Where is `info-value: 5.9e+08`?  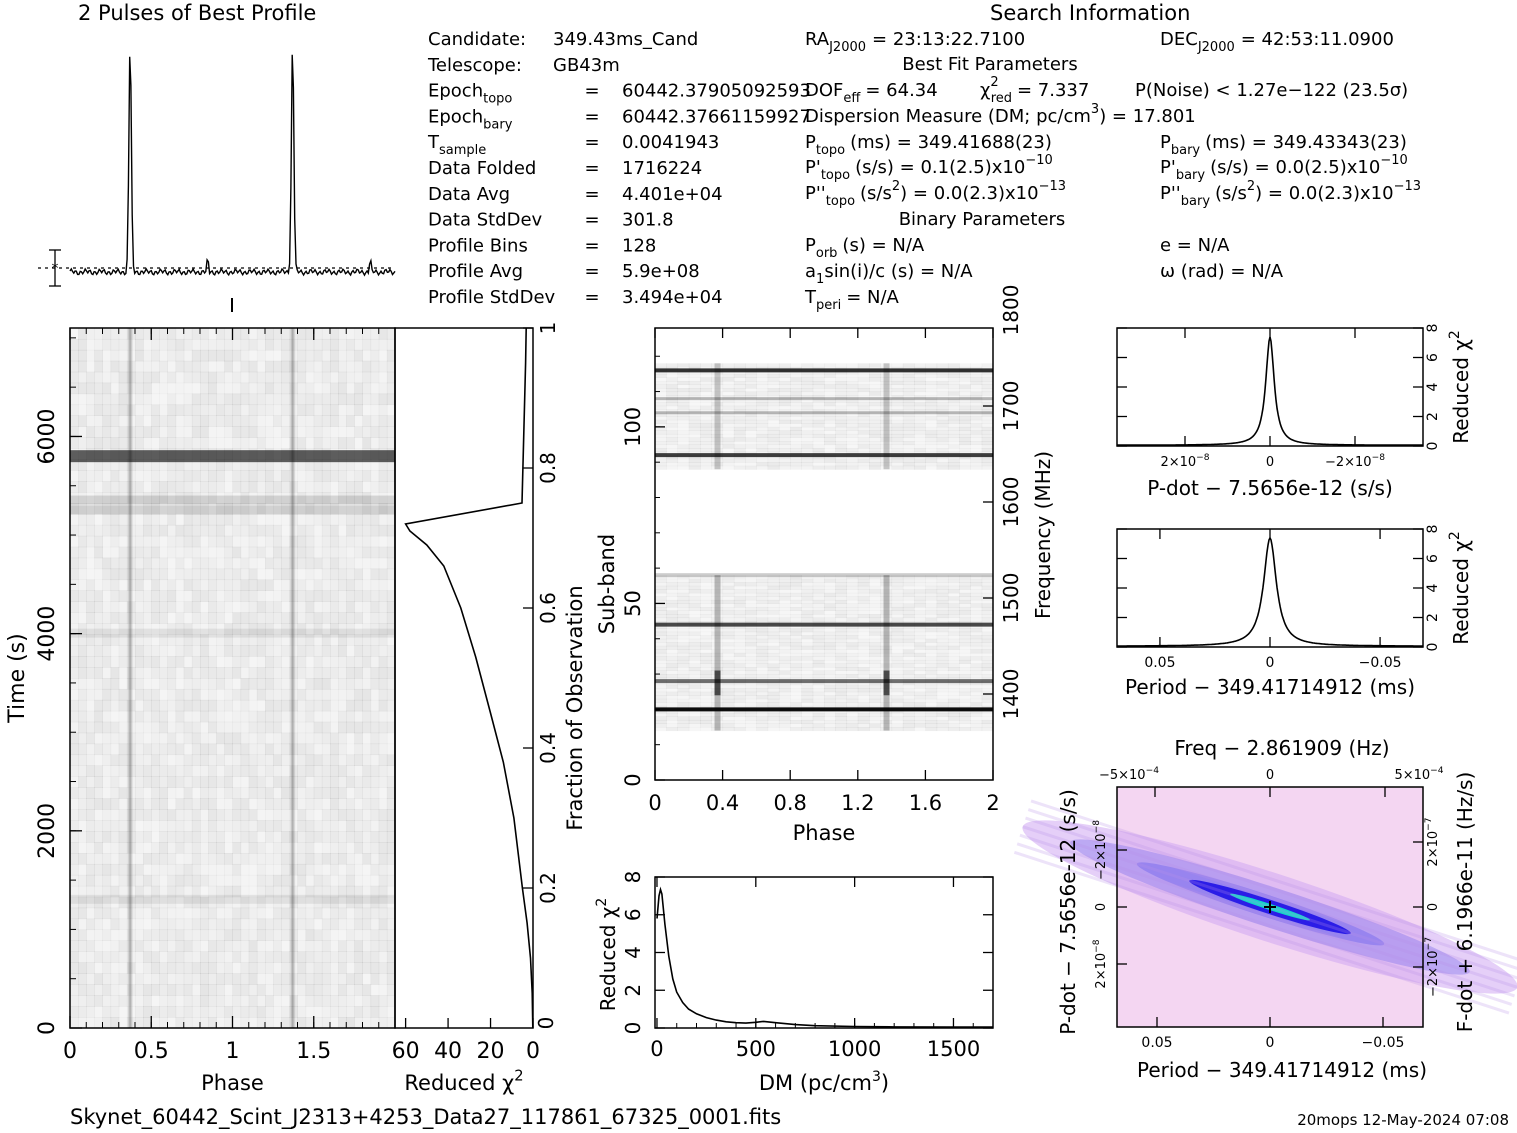 info-value: 5.9e+08 is located at coordinates (661, 271).